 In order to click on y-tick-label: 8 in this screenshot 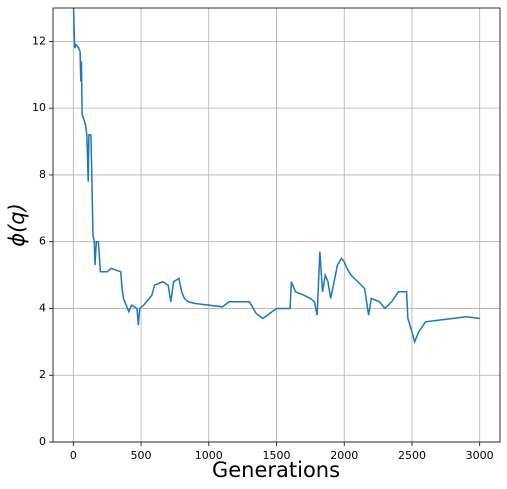, I will do `click(42, 174)`.